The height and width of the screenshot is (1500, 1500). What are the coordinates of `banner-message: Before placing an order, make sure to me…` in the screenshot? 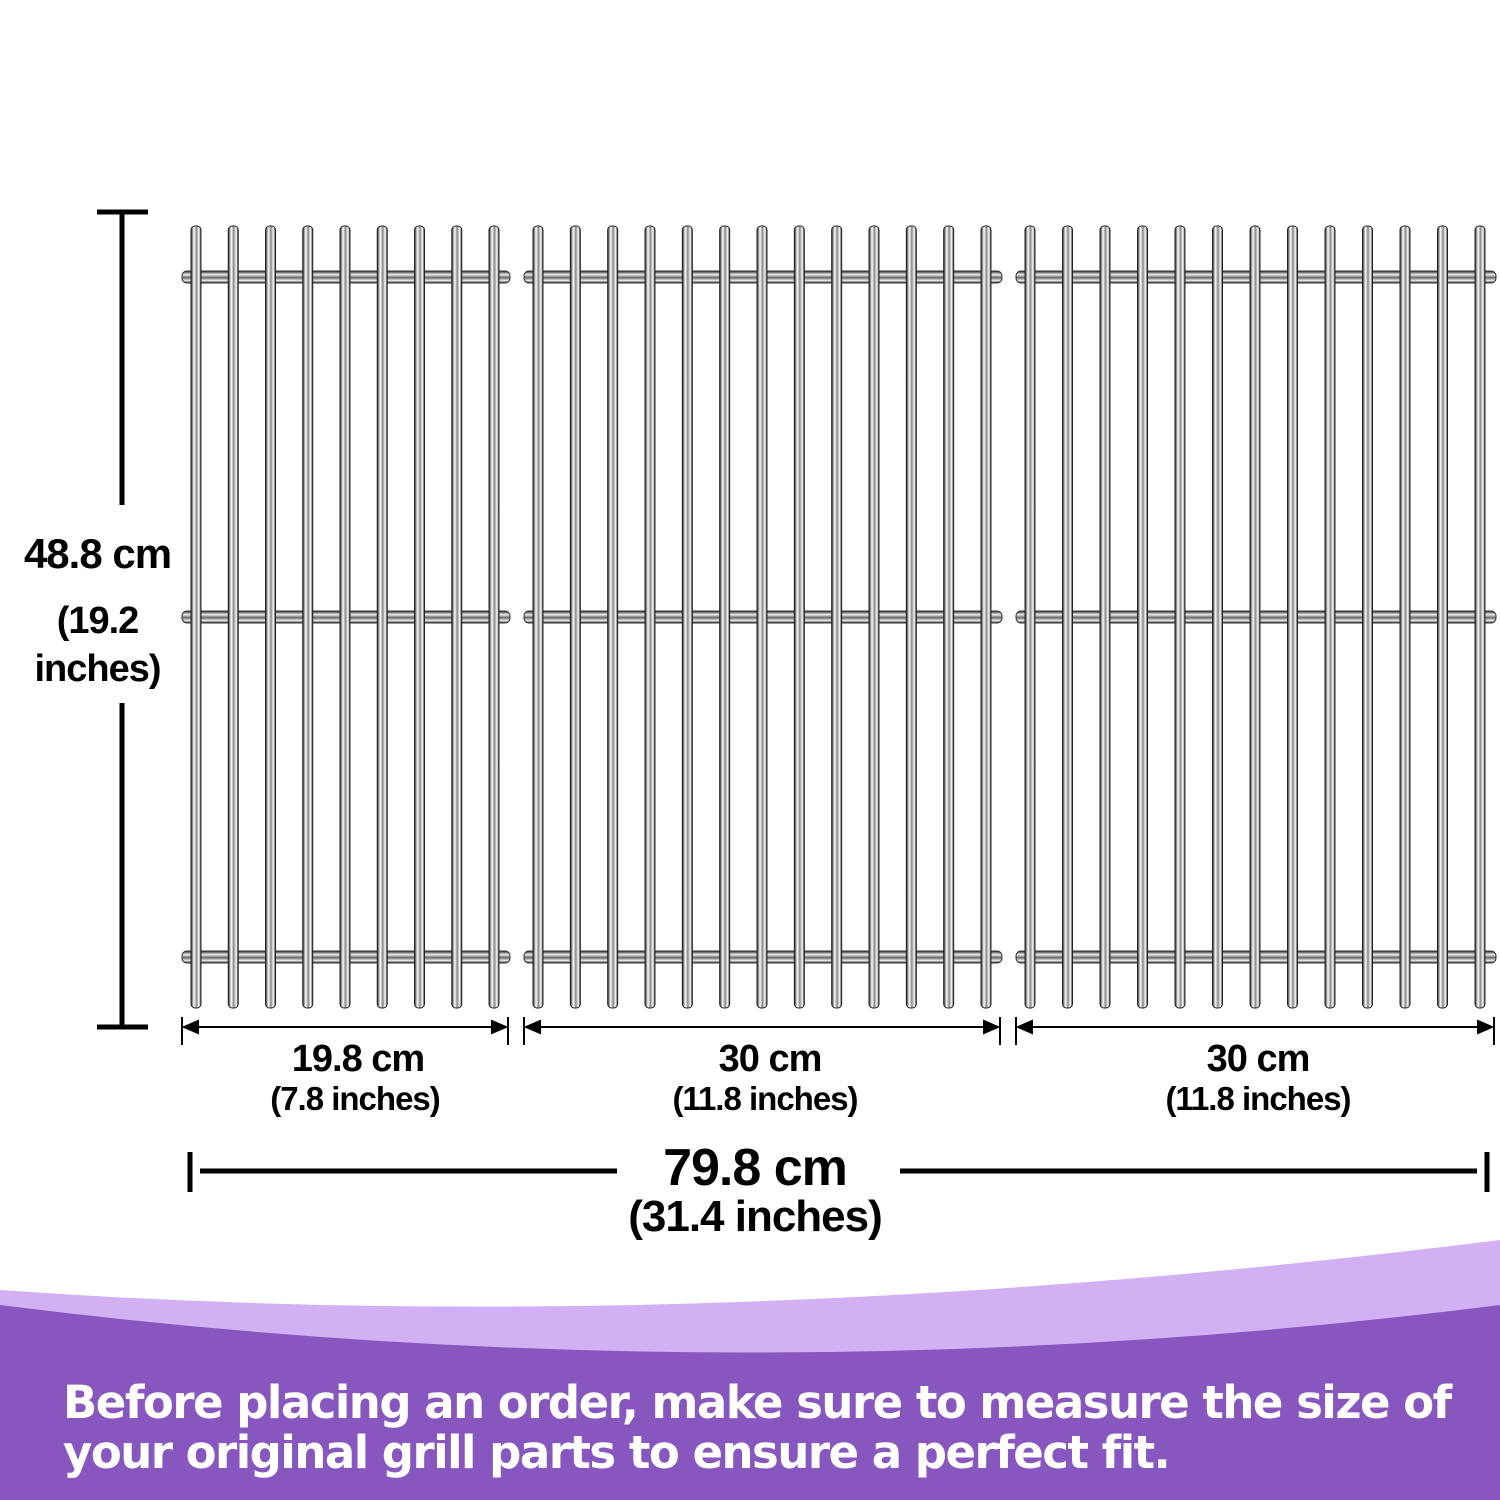 It's located at (757, 1427).